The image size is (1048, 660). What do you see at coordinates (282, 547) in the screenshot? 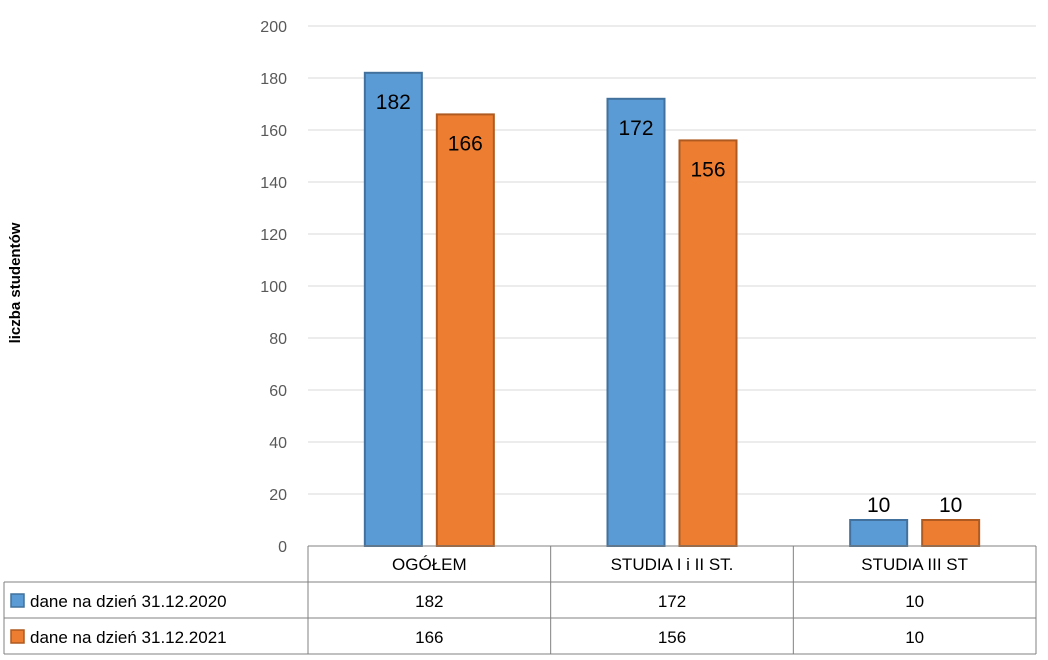
I see `y-tick-label: 0` at bounding box center [282, 547].